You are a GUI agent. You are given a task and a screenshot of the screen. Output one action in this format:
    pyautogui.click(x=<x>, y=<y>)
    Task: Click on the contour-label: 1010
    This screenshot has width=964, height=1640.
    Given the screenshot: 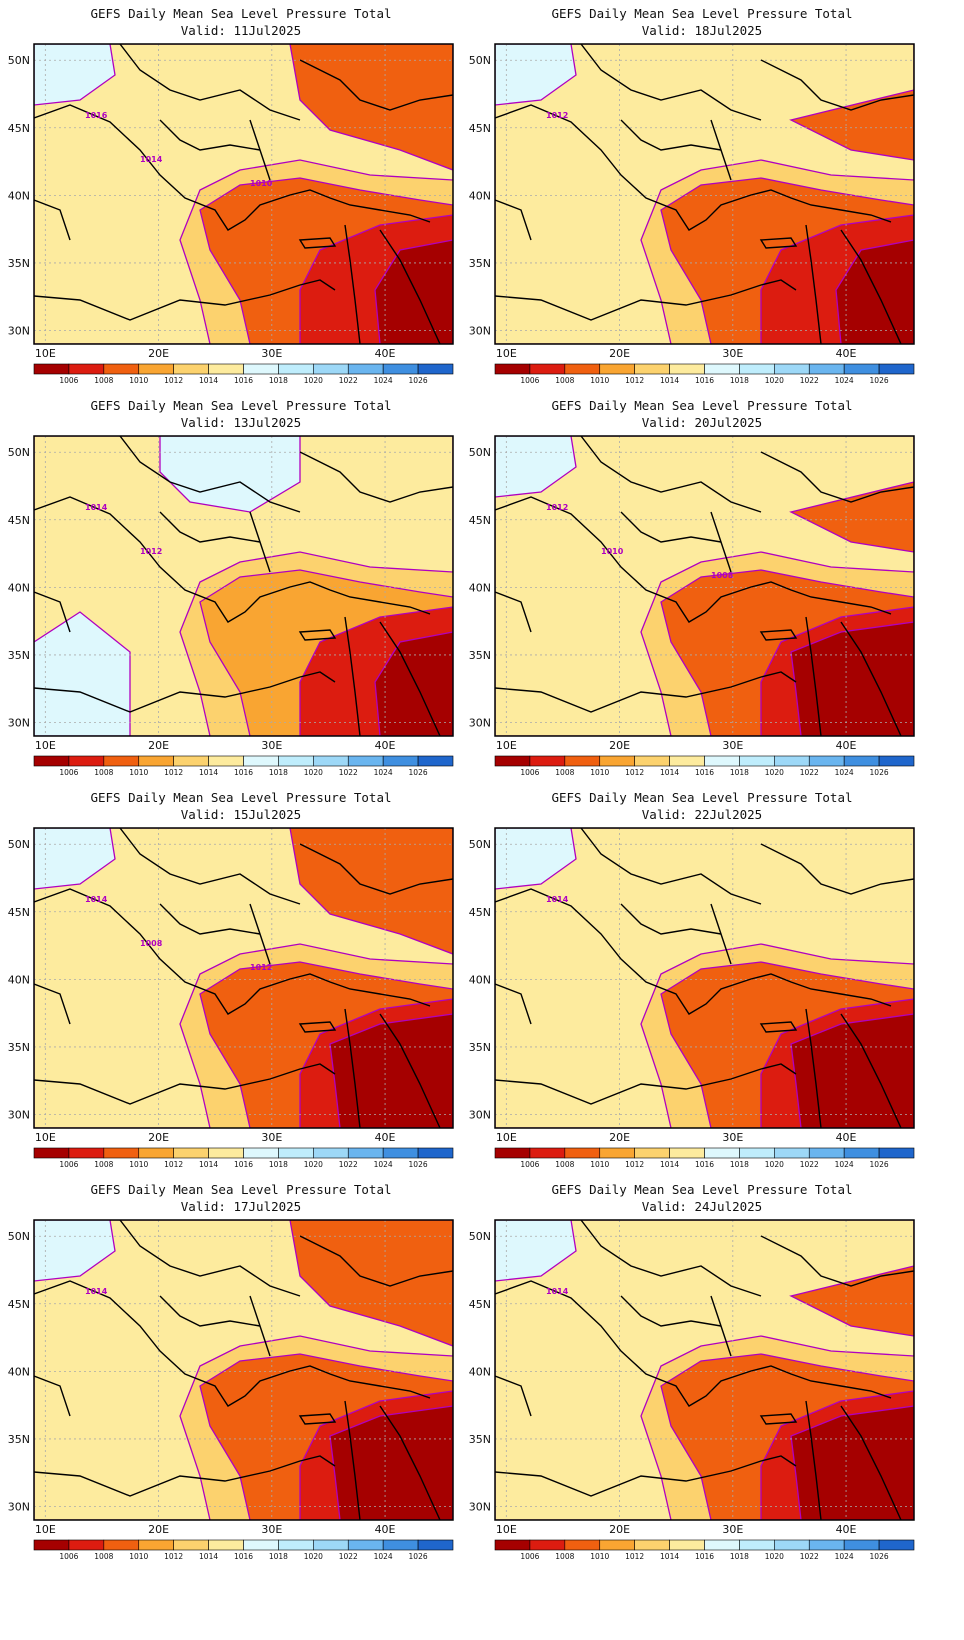 What is the action you would take?
    pyautogui.click(x=612, y=551)
    